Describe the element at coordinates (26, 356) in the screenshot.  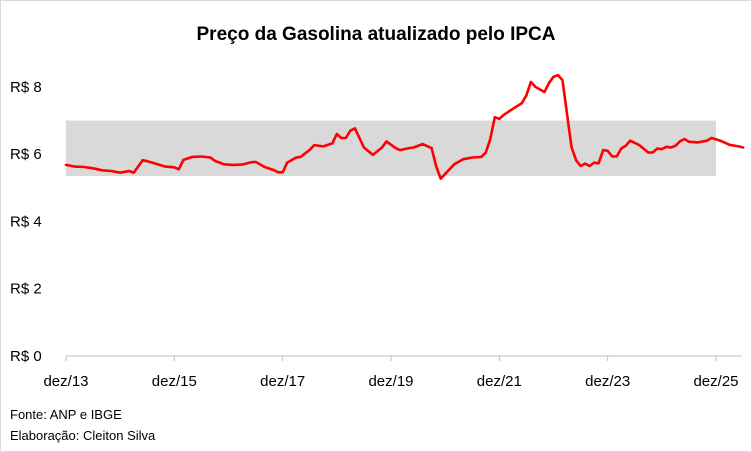
I see `y-tick-label: R$ 0` at that location.